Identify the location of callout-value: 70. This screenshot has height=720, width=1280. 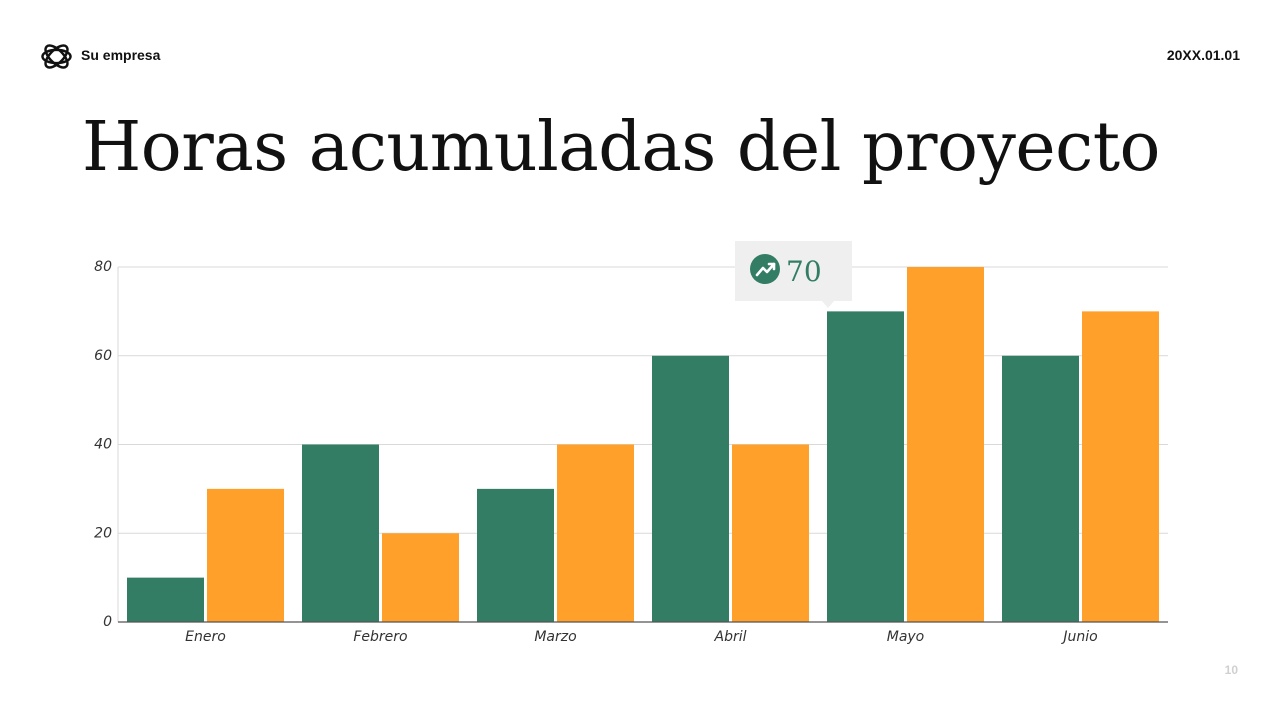
(804, 271).